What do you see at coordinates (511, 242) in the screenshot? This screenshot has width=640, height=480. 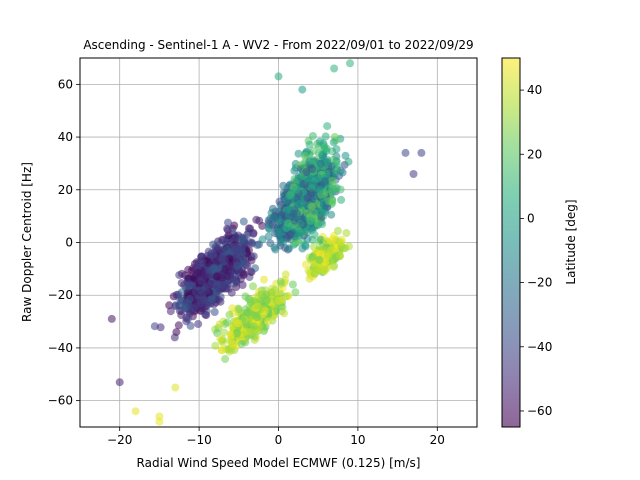 I see `colorbar` at bounding box center [511, 242].